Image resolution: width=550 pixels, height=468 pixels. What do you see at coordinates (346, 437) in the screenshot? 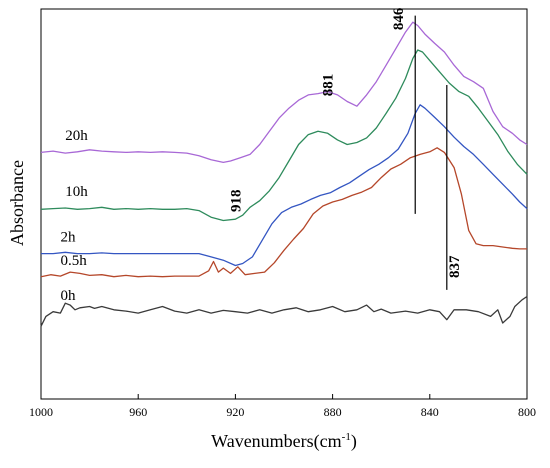
I see `x-axis-title-superscript: -1` at bounding box center [346, 437].